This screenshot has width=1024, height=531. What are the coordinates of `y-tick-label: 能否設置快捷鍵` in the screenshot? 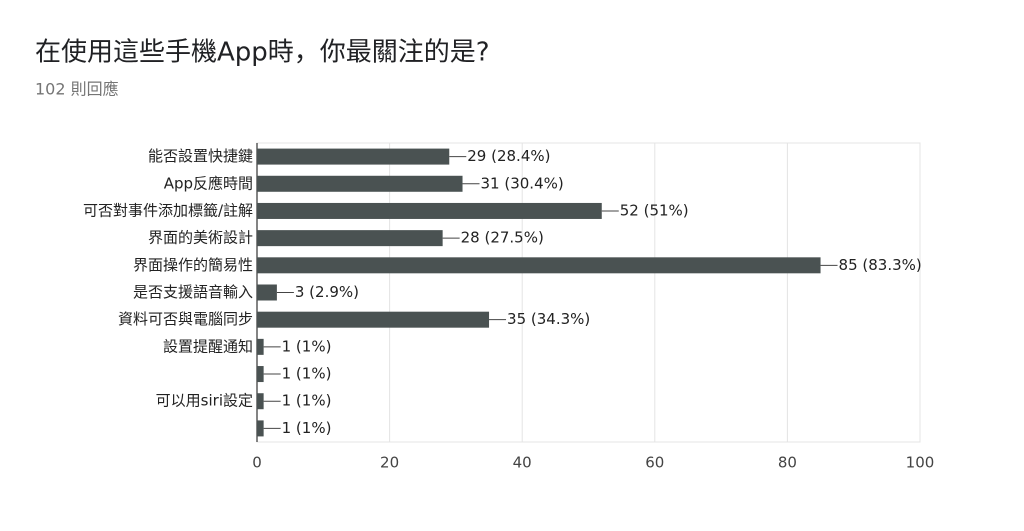 It's located at (200, 156).